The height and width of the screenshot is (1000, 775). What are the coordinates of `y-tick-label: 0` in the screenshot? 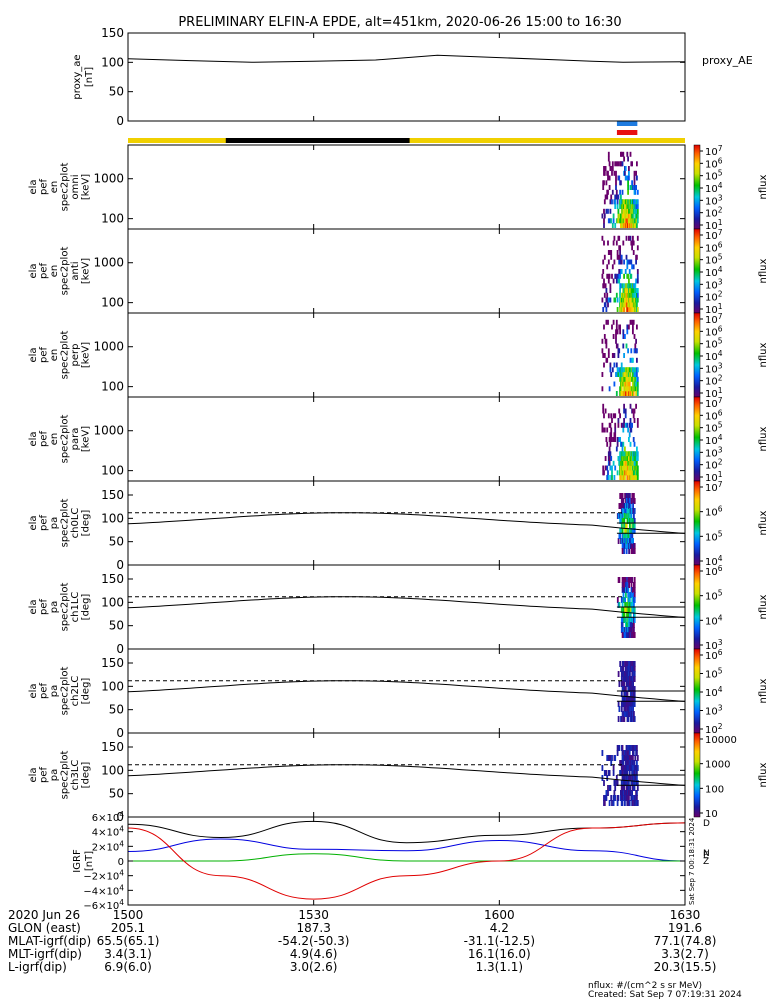 It's located at (120, 121).